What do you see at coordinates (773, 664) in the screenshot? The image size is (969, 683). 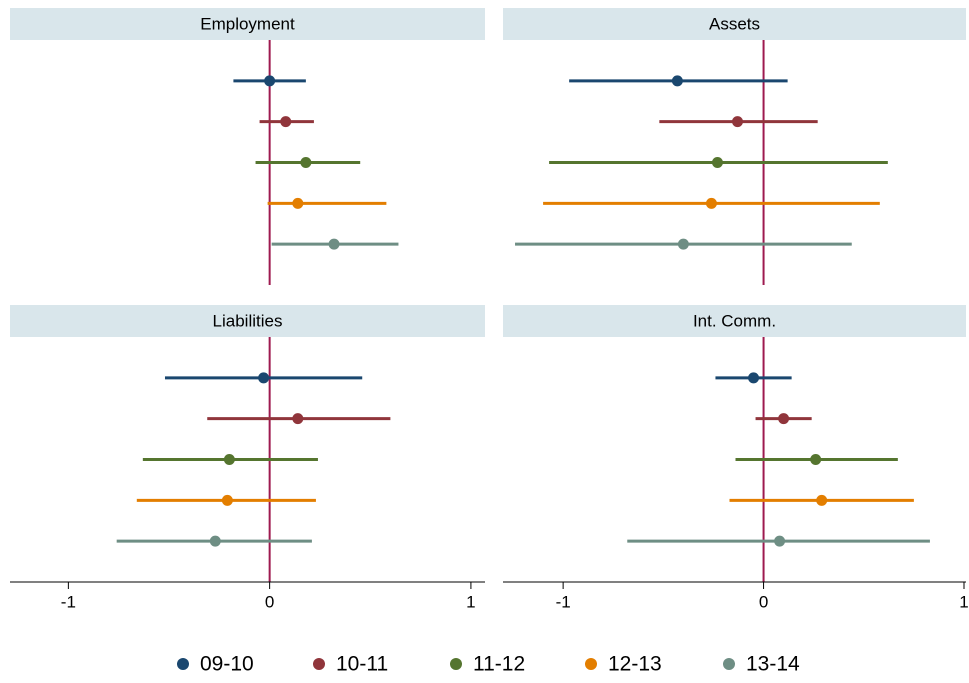 I see `legend-label: 13-14` at bounding box center [773, 664].